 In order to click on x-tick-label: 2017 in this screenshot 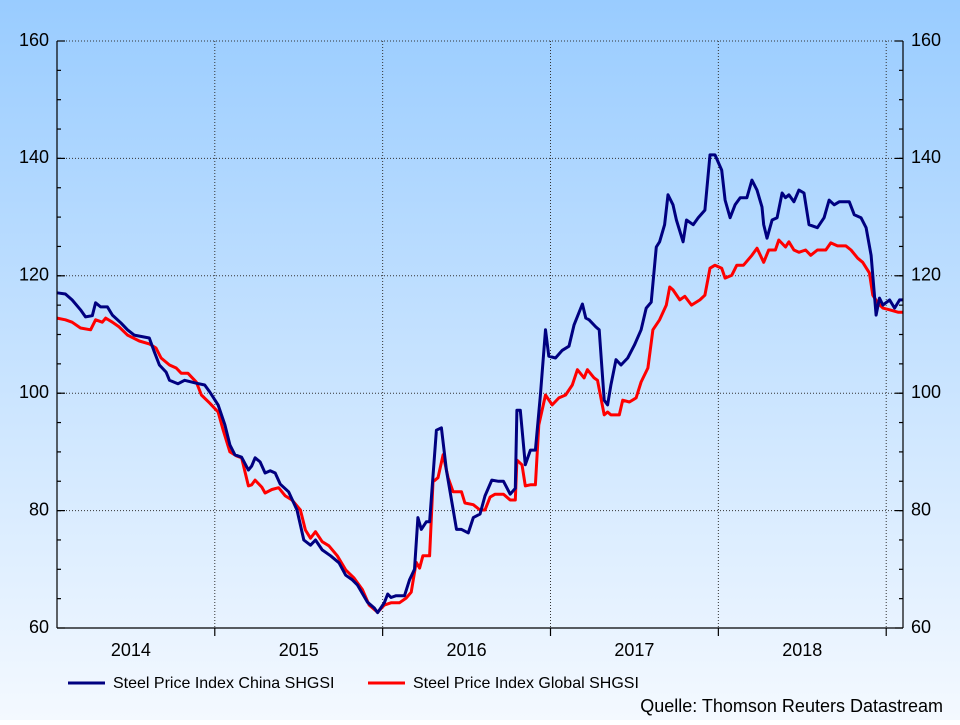, I will do `click(634, 650)`.